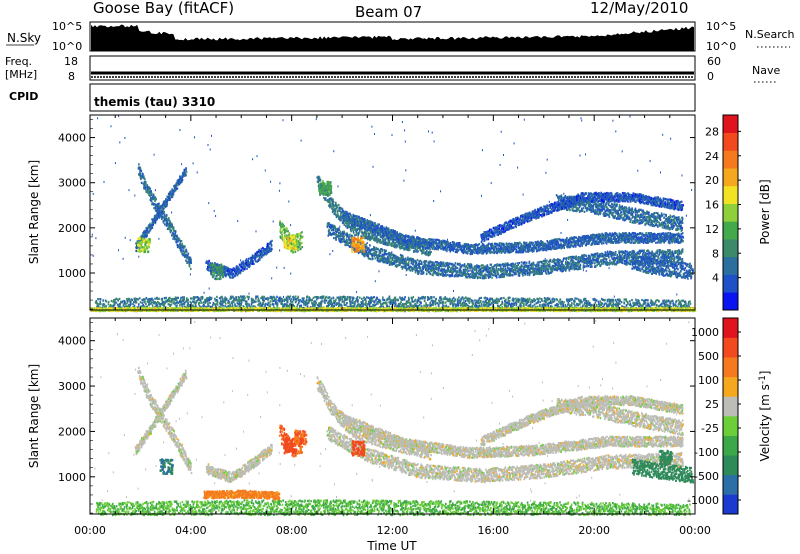  What do you see at coordinates (710, 76) in the screenshot?
I see `nave-tick-bottom: 0` at bounding box center [710, 76].